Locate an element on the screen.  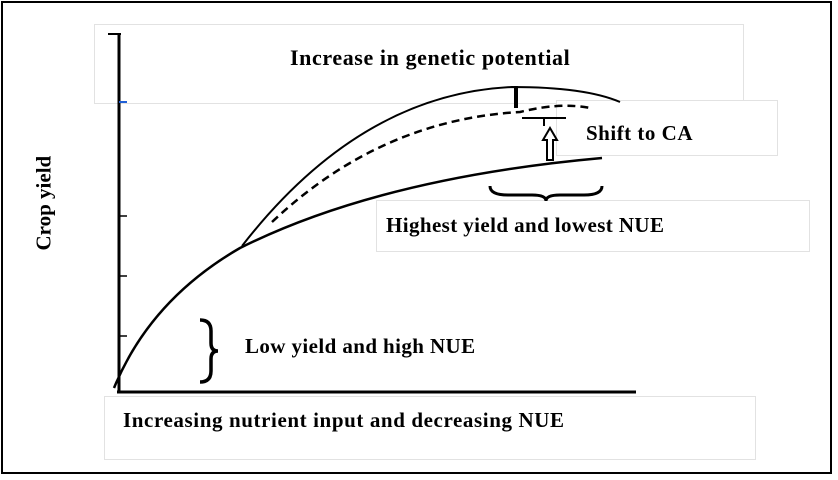
background-panel-top is located at coordinates (419, 64).